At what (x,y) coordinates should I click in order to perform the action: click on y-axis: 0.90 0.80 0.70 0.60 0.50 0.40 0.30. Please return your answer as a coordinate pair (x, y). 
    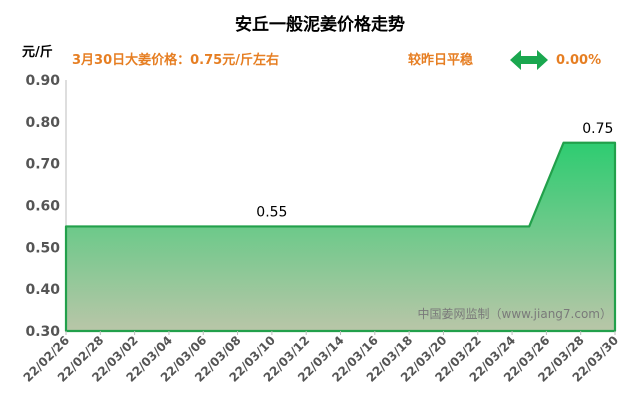
    Looking at the image, I should click on (42, 206).